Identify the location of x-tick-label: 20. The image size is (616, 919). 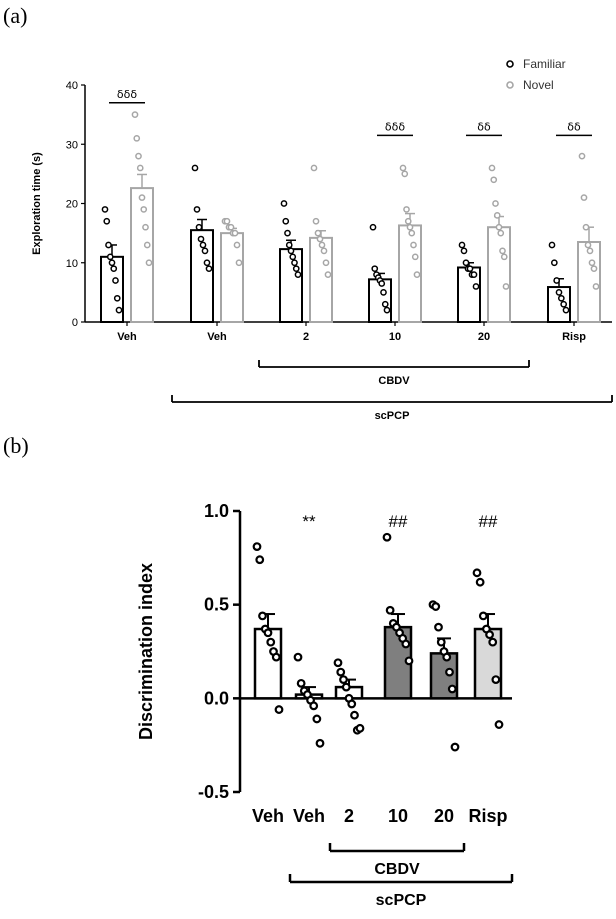
(484, 337).